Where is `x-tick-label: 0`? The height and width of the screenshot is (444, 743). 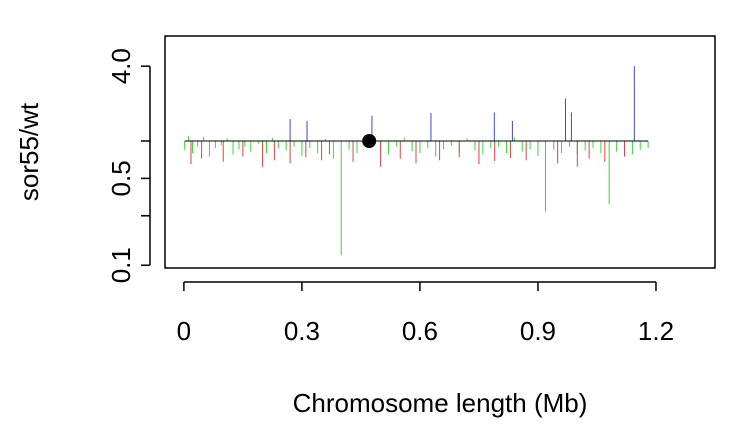 x-tick-label: 0 is located at coordinates (184, 331).